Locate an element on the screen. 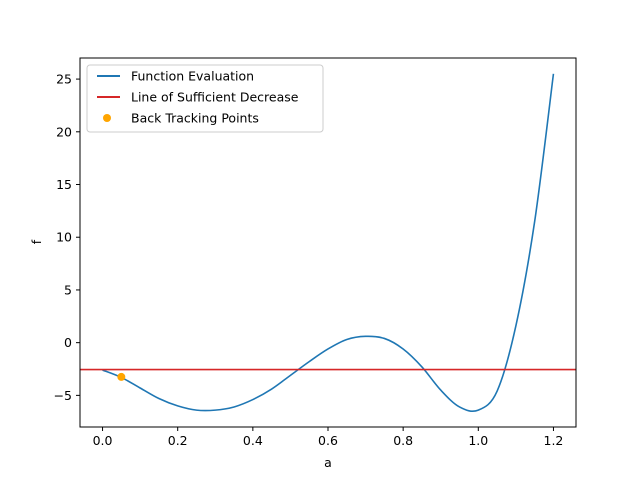 The image size is (640, 480). x-tick-label: 0.4 is located at coordinates (253, 440).